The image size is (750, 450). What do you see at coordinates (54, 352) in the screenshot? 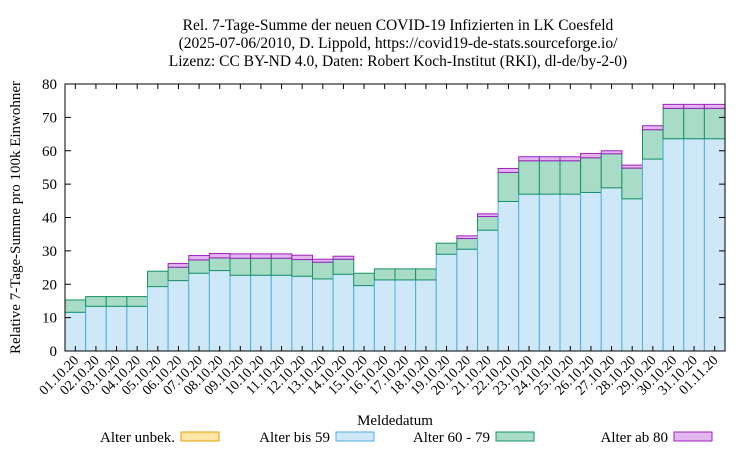
I see `y-tick-label: 0` at bounding box center [54, 352].